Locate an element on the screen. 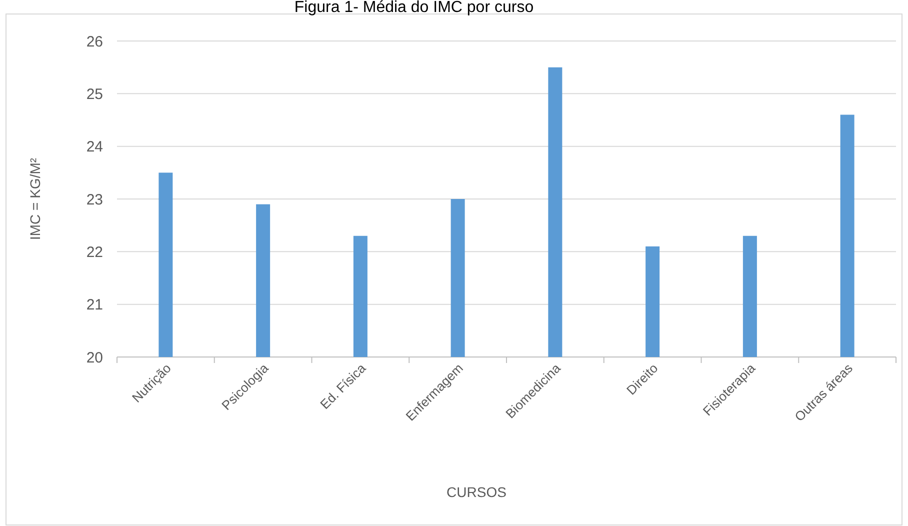  chart-title: Figura 1- Média do IMC por curso is located at coordinates (414, 8).